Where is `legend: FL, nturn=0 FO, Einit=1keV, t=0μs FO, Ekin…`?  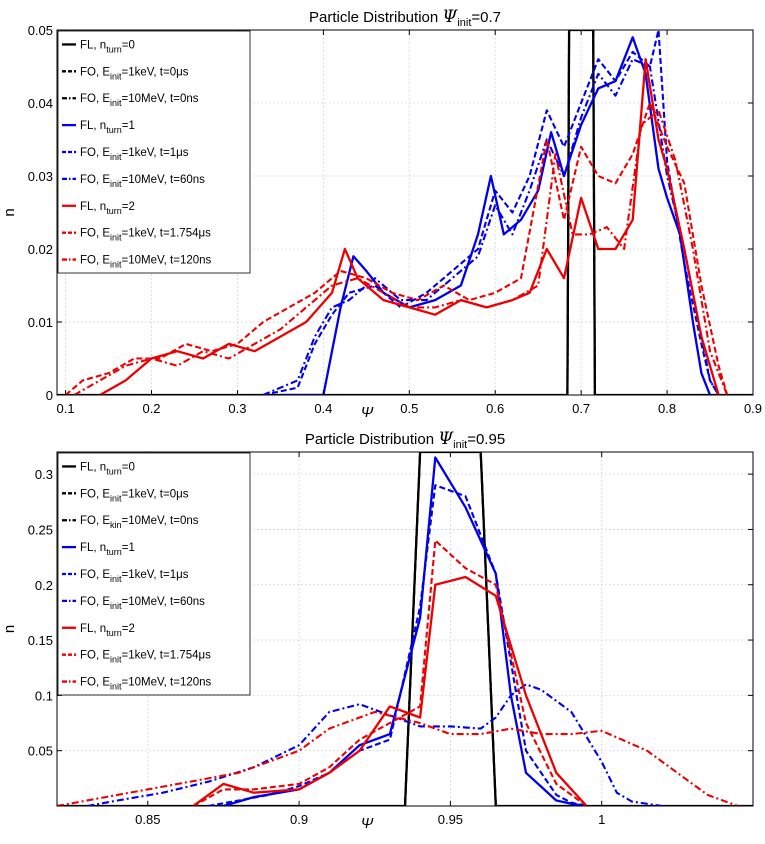 legend: FL, nturn=0 FO, Einit=1keV, t=0μs FO, Ekin… is located at coordinates (154, 574).